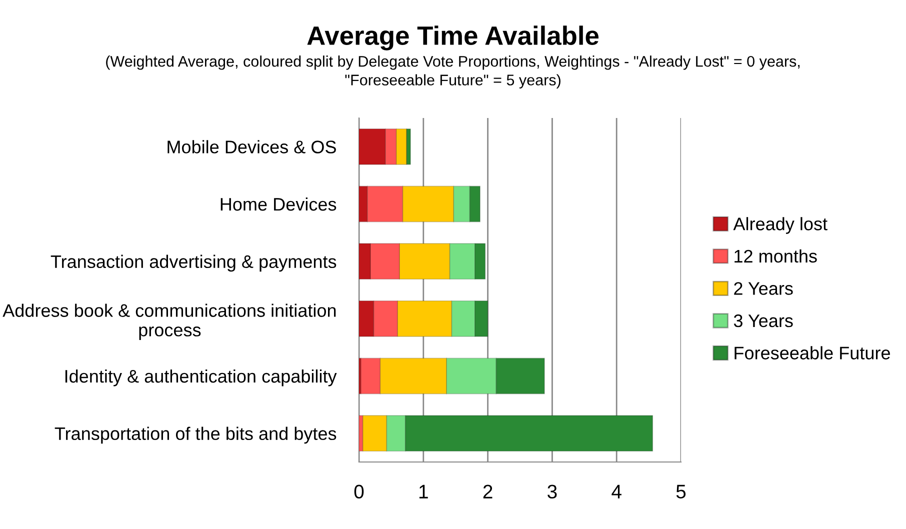 The image size is (906, 529). Describe the element at coordinates (487, 491) in the screenshot. I see `x-tick-label: 2` at that location.